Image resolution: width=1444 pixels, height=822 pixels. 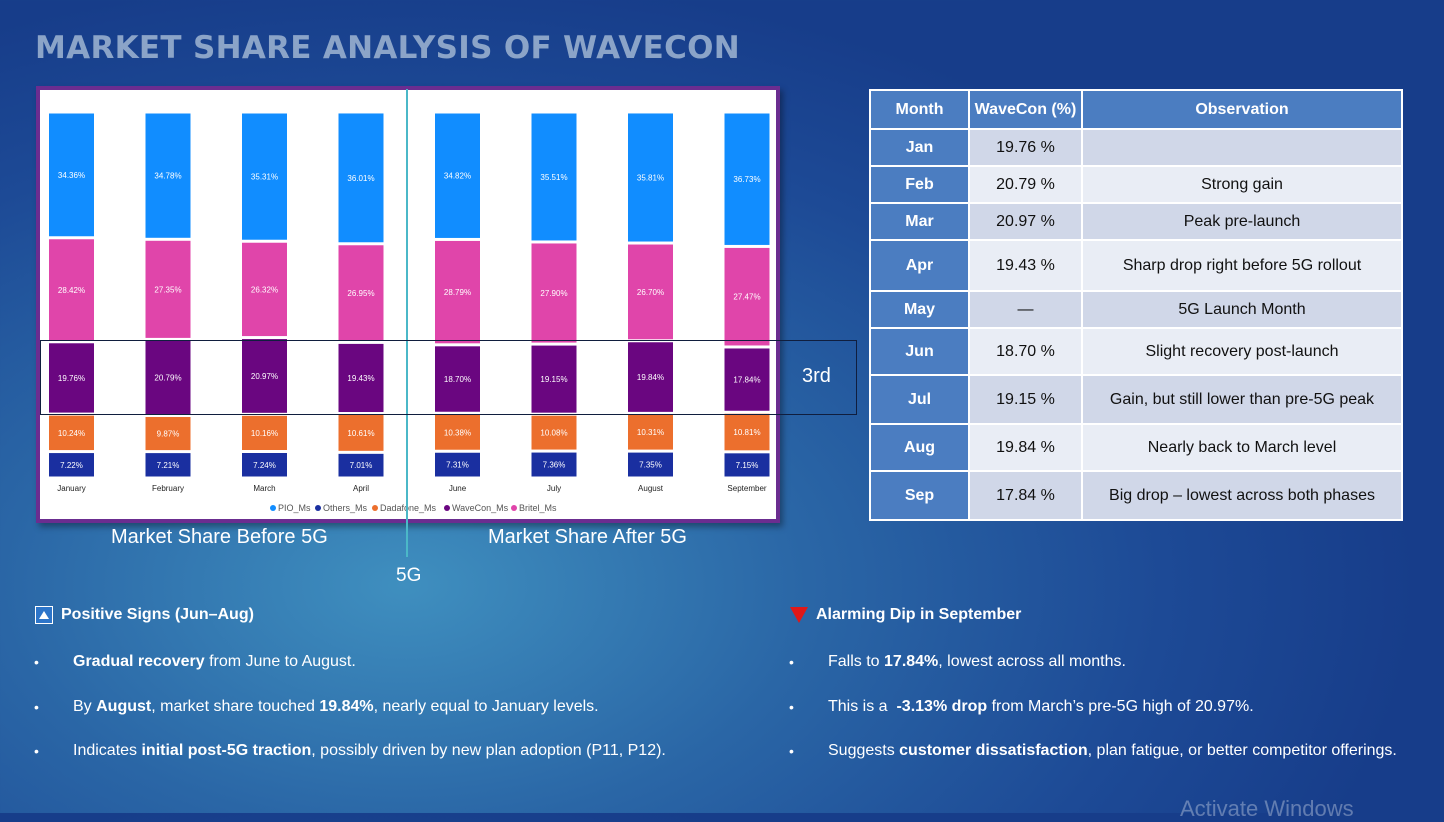 What do you see at coordinates (157, 614) in the screenshot?
I see `positive-signs-title: Positive Signs (Jun–Aug)` at bounding box center [157, 614].